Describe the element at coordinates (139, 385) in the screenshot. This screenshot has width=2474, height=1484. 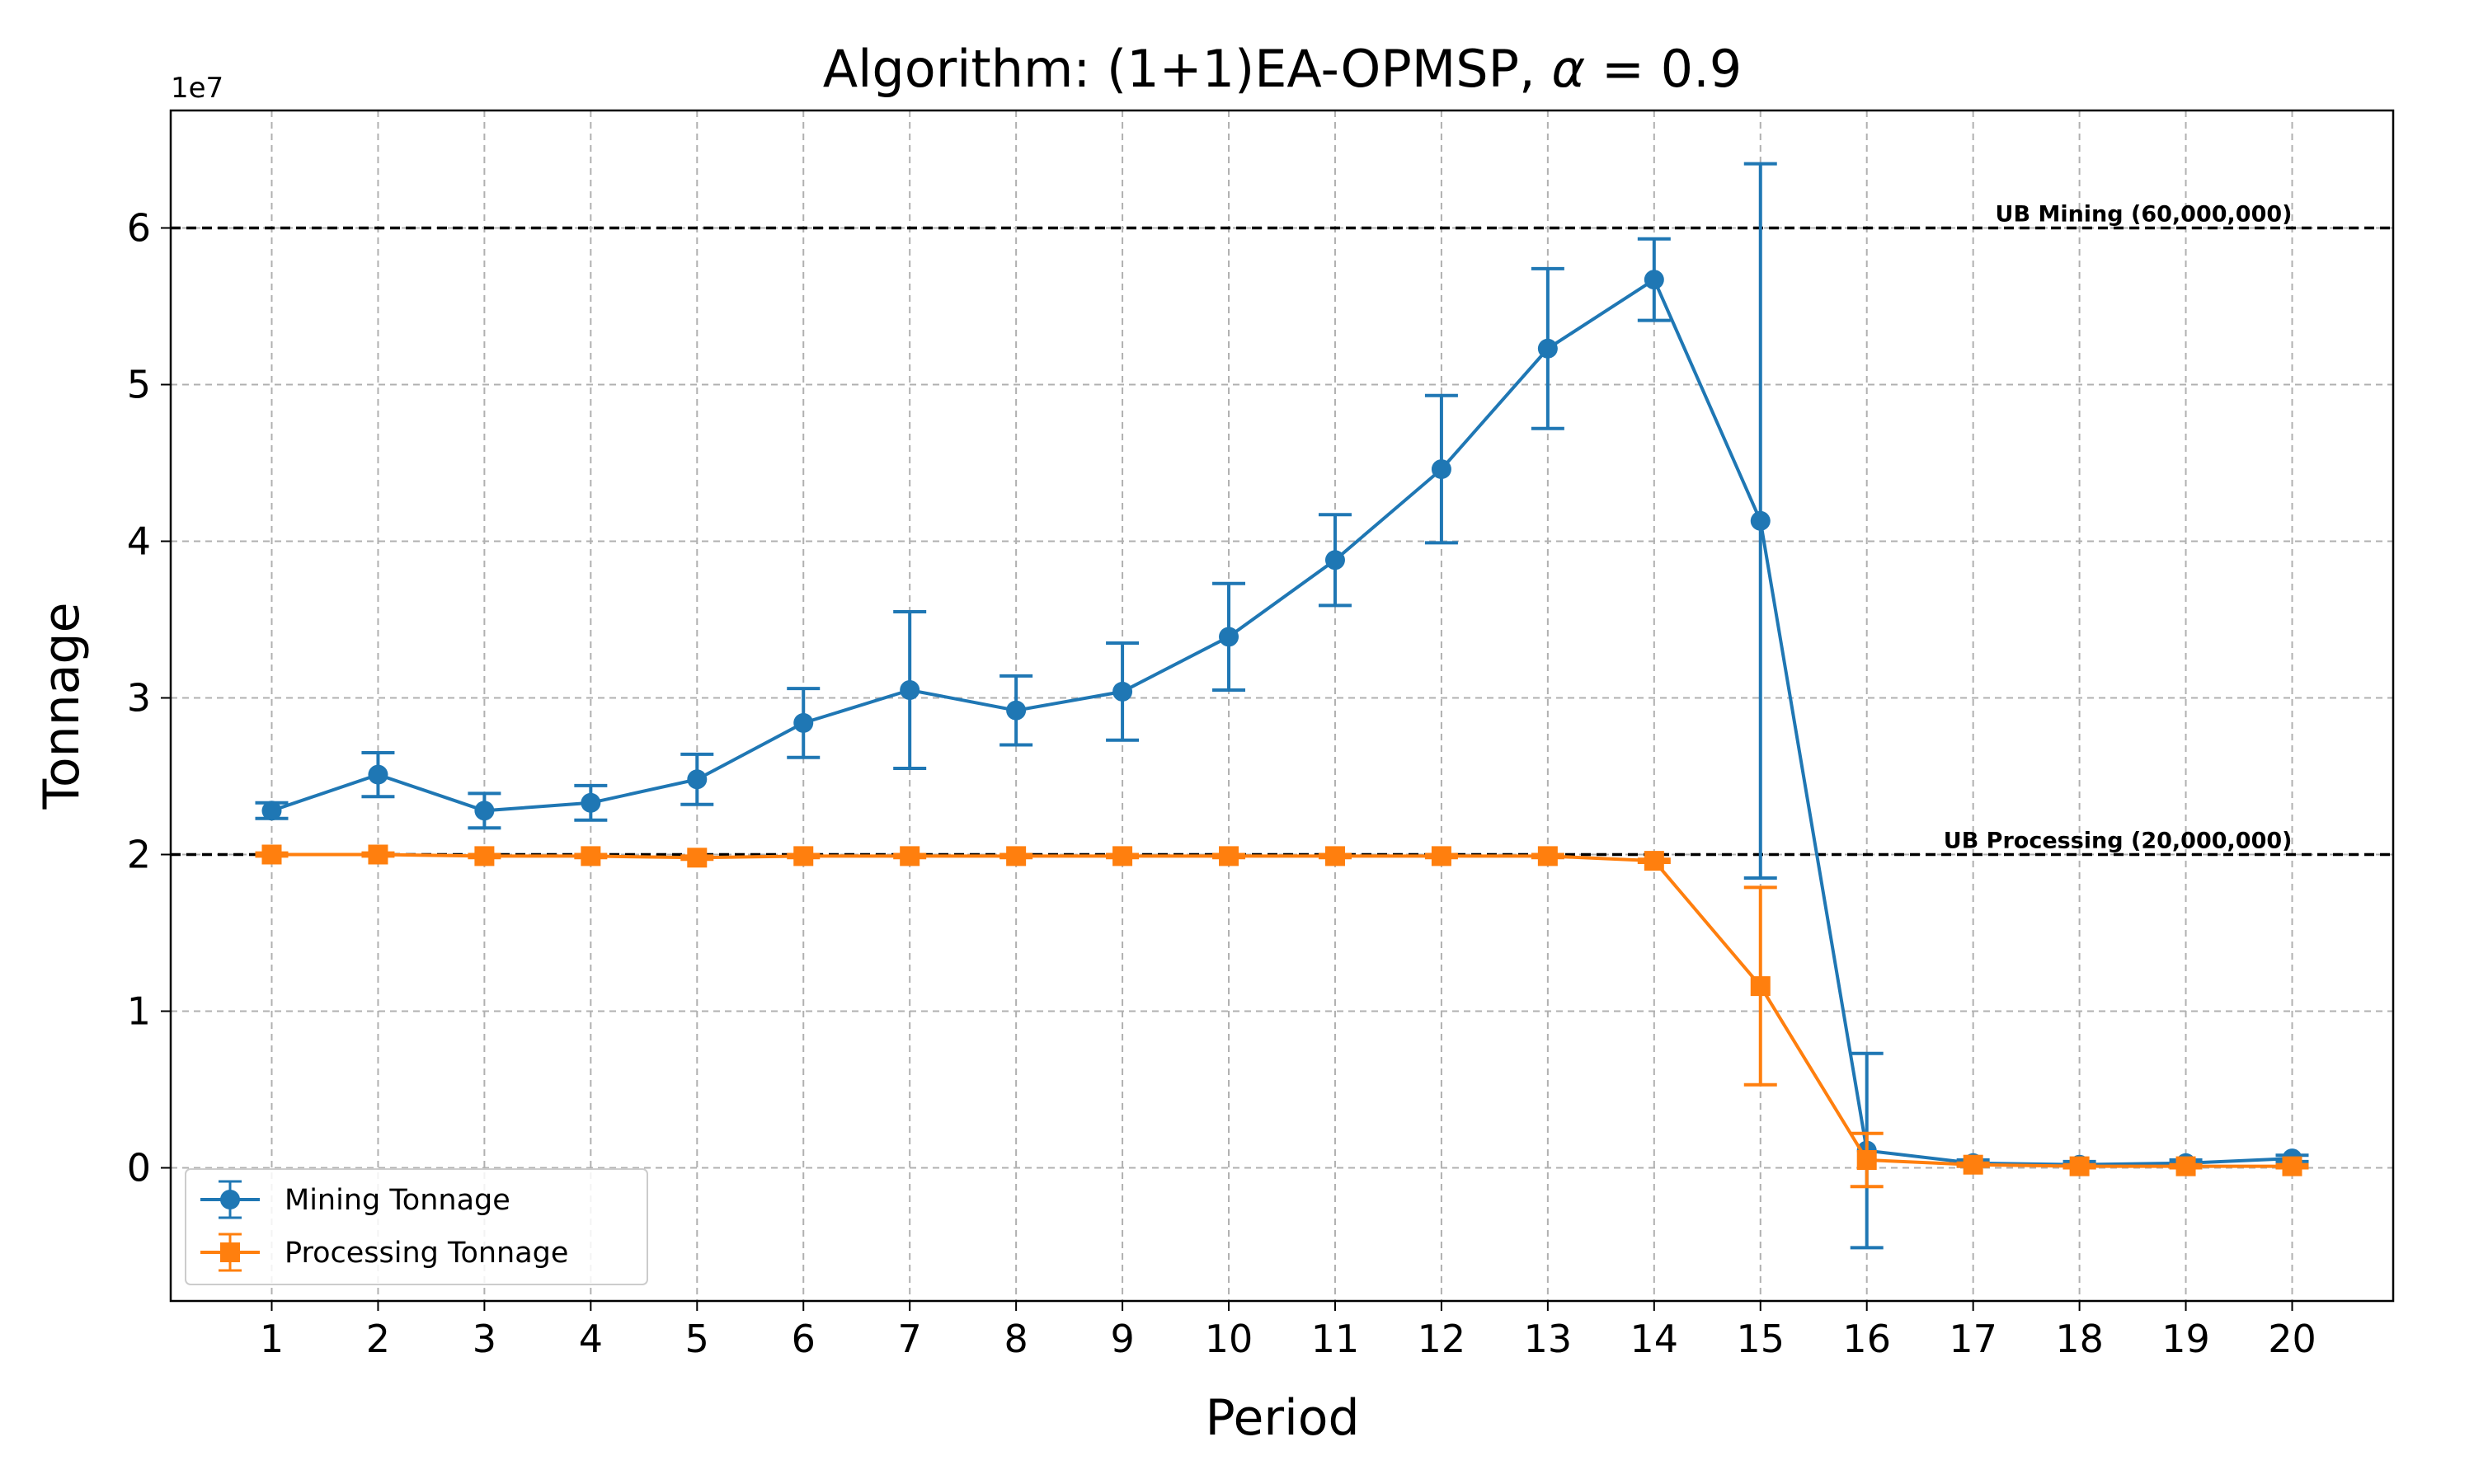
I see `y-tick-label: 5` at that location.